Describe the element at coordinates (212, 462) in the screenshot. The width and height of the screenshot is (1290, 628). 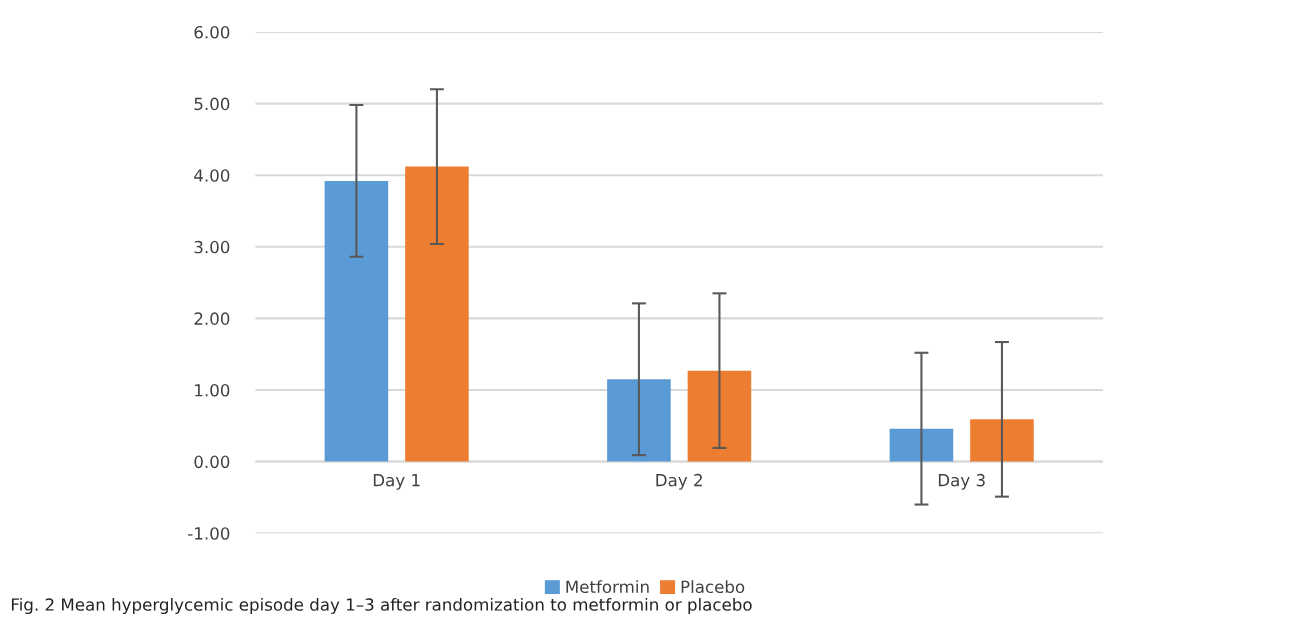
I see `y-tick-label: 0.00` at that location.